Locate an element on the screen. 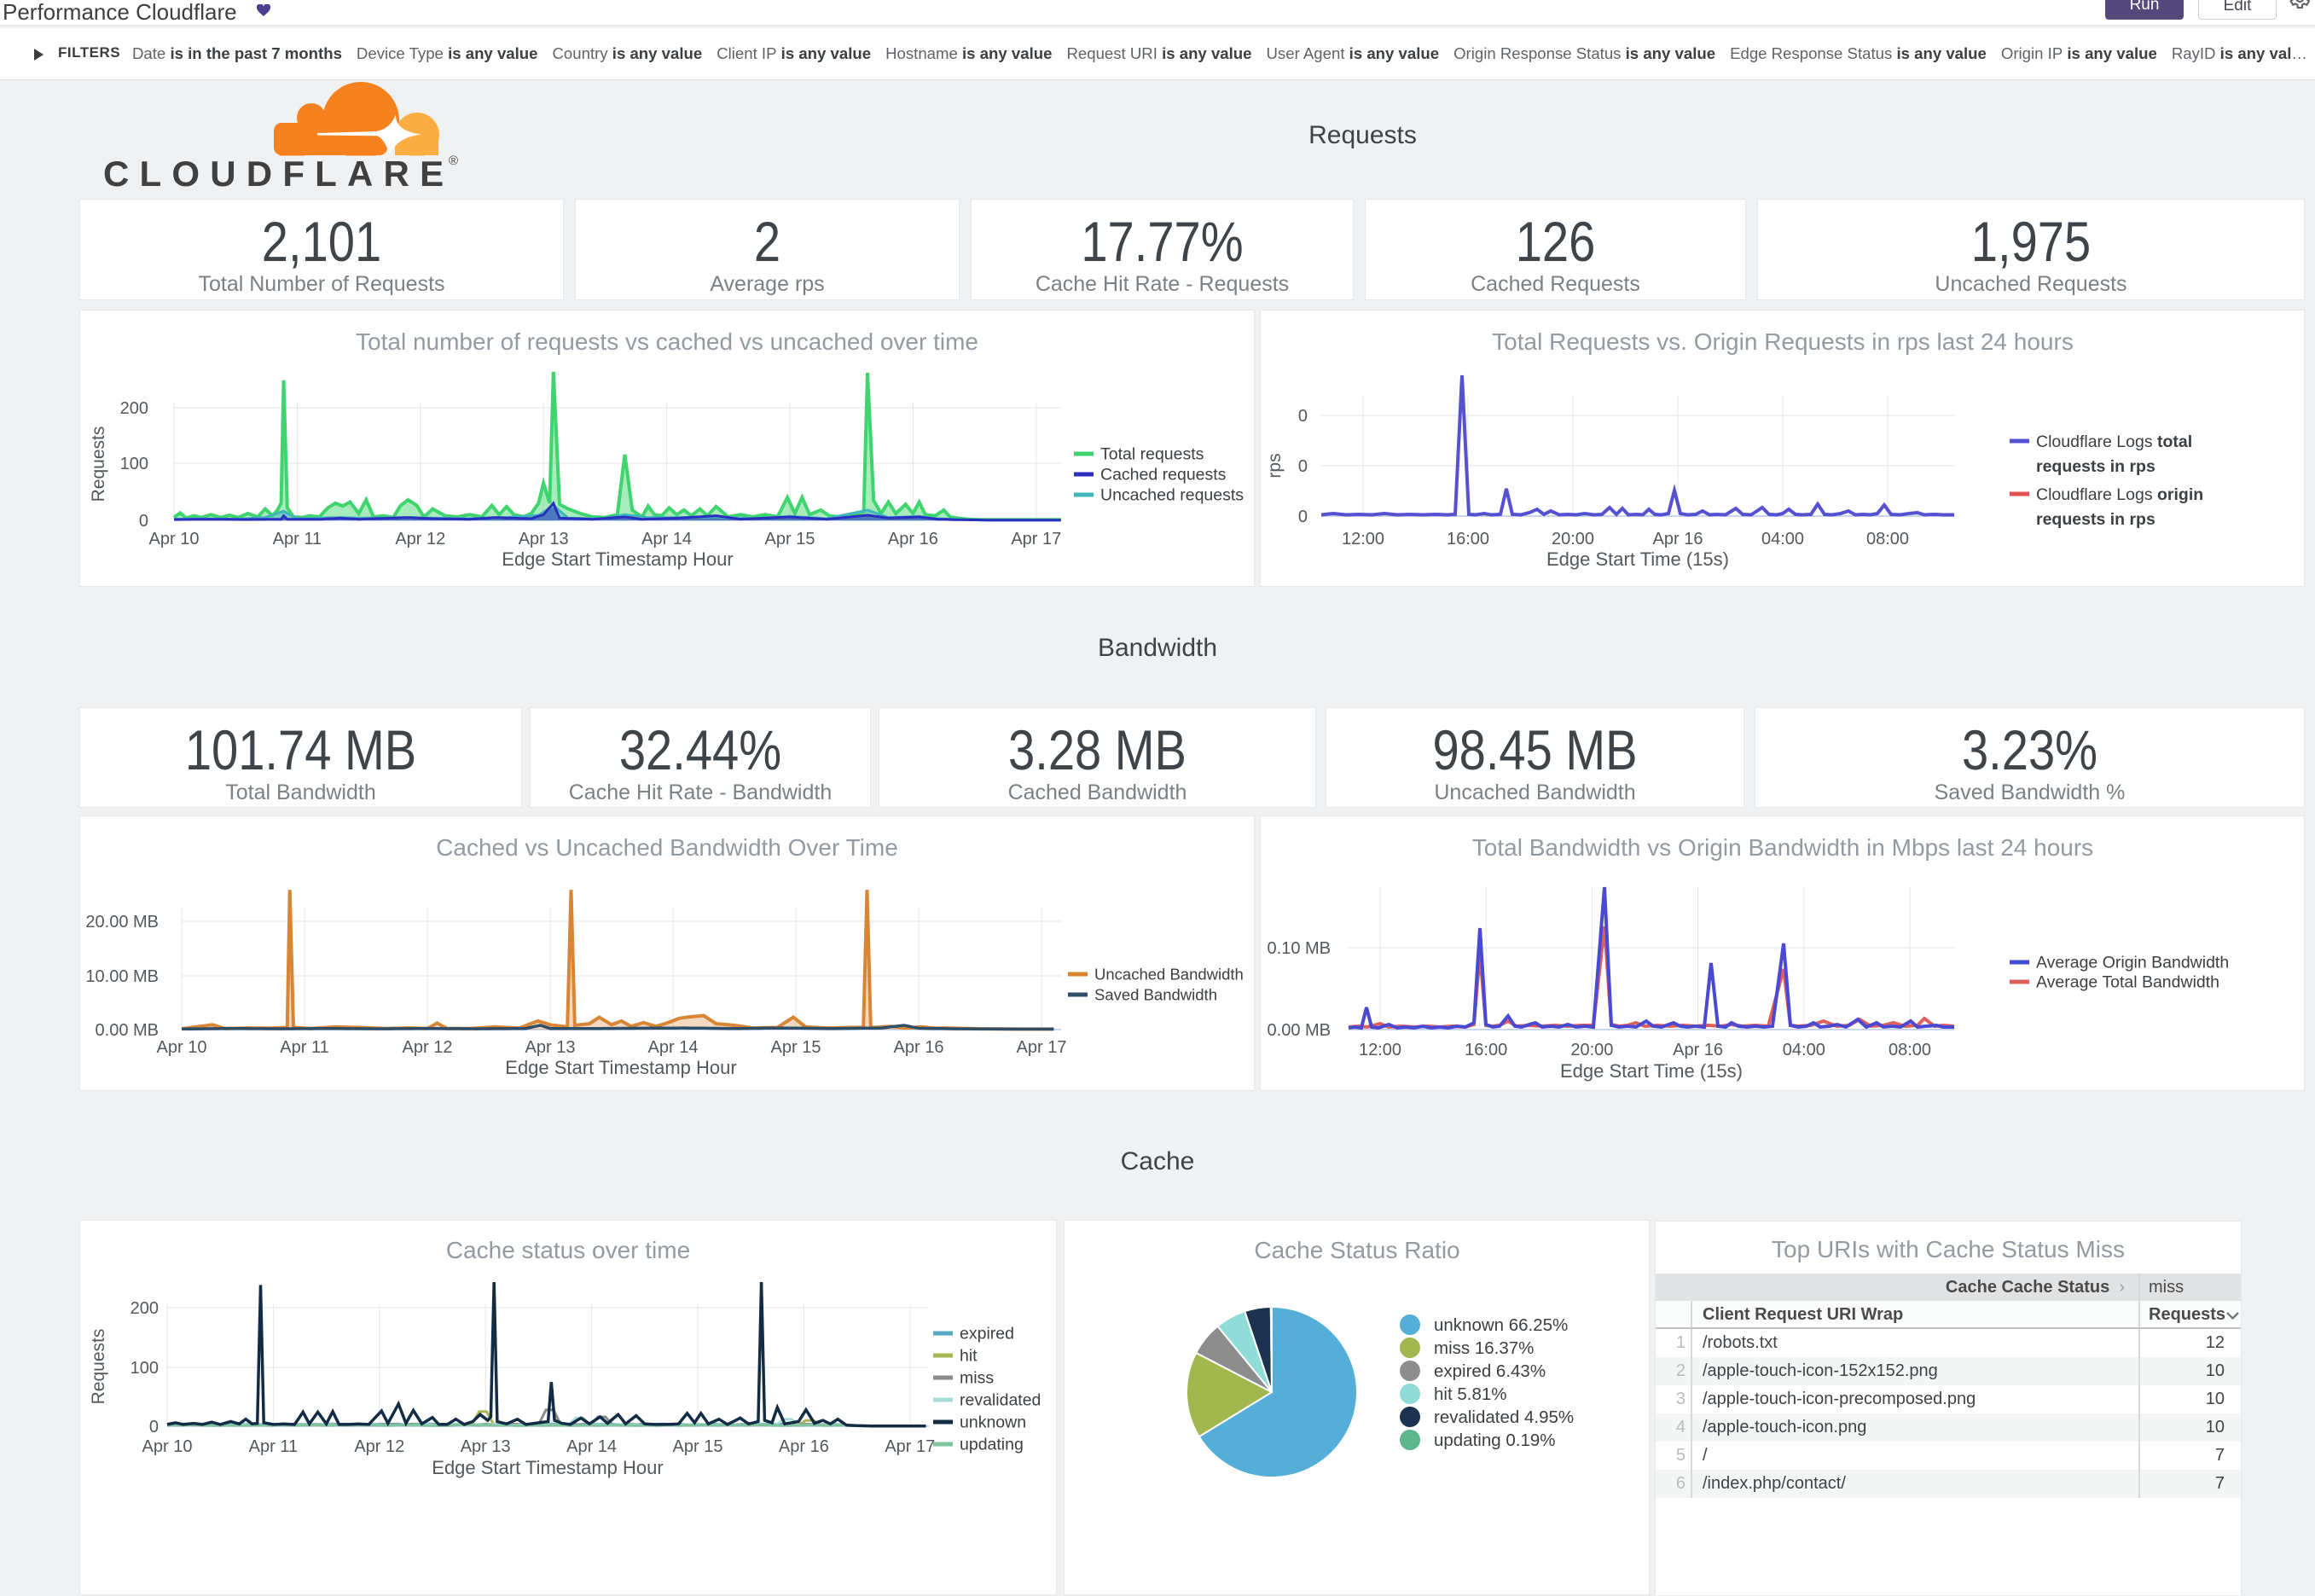 Image resolution: width=2315 pixels, height=1596 pixels. svg-text: Cloudflare Logs total is located at coordinates (2114, 441).